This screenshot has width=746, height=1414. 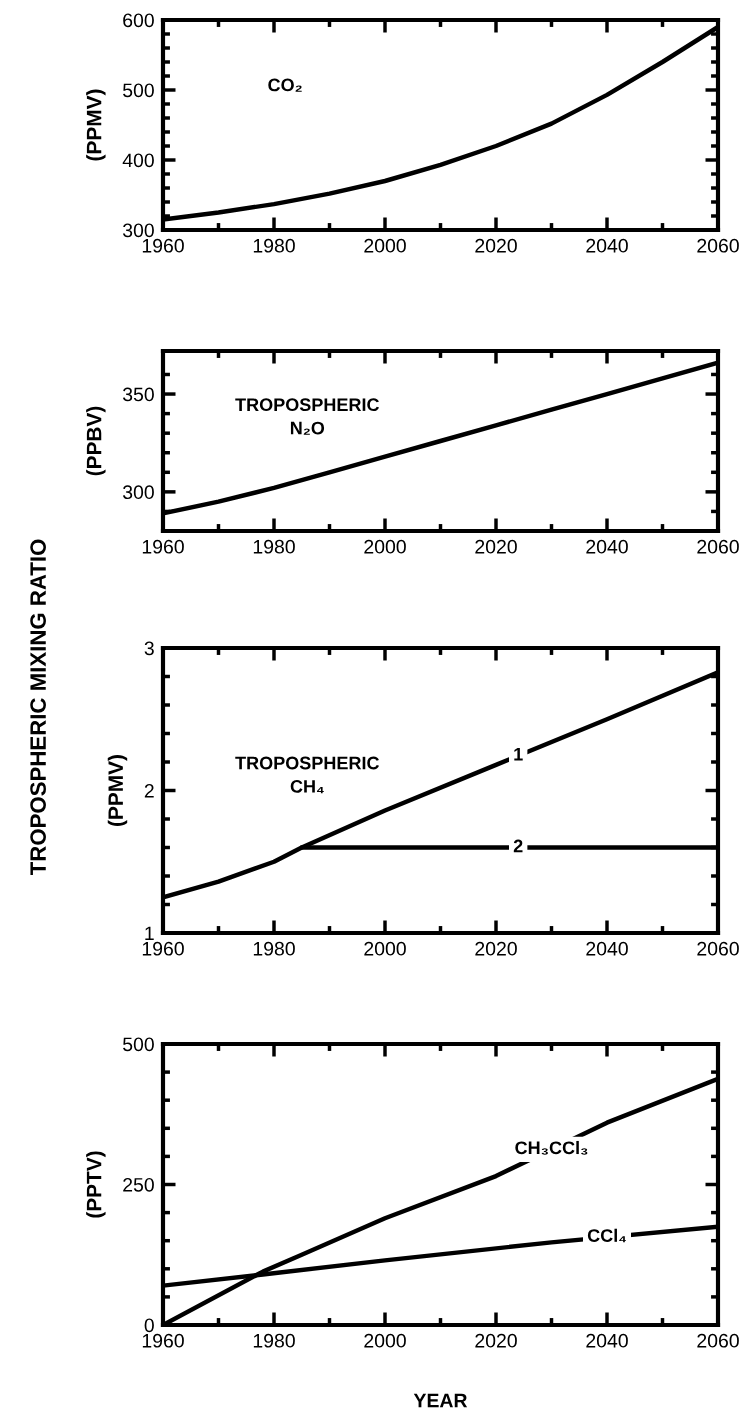 What do you see at coordinates (440, 1400) in the screenshot?
I see `x-axis-title: YEAR` at bounding box center [440, 1400].